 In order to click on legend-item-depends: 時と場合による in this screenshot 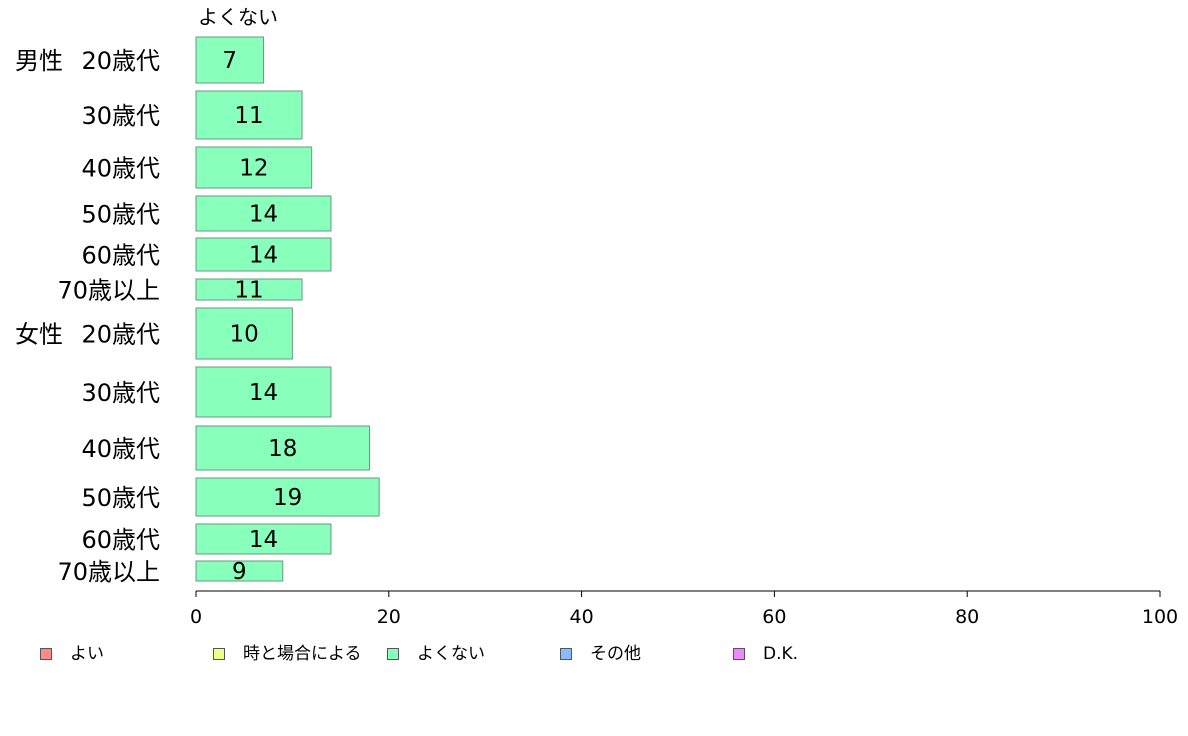, I will do `click(287, 654)`.